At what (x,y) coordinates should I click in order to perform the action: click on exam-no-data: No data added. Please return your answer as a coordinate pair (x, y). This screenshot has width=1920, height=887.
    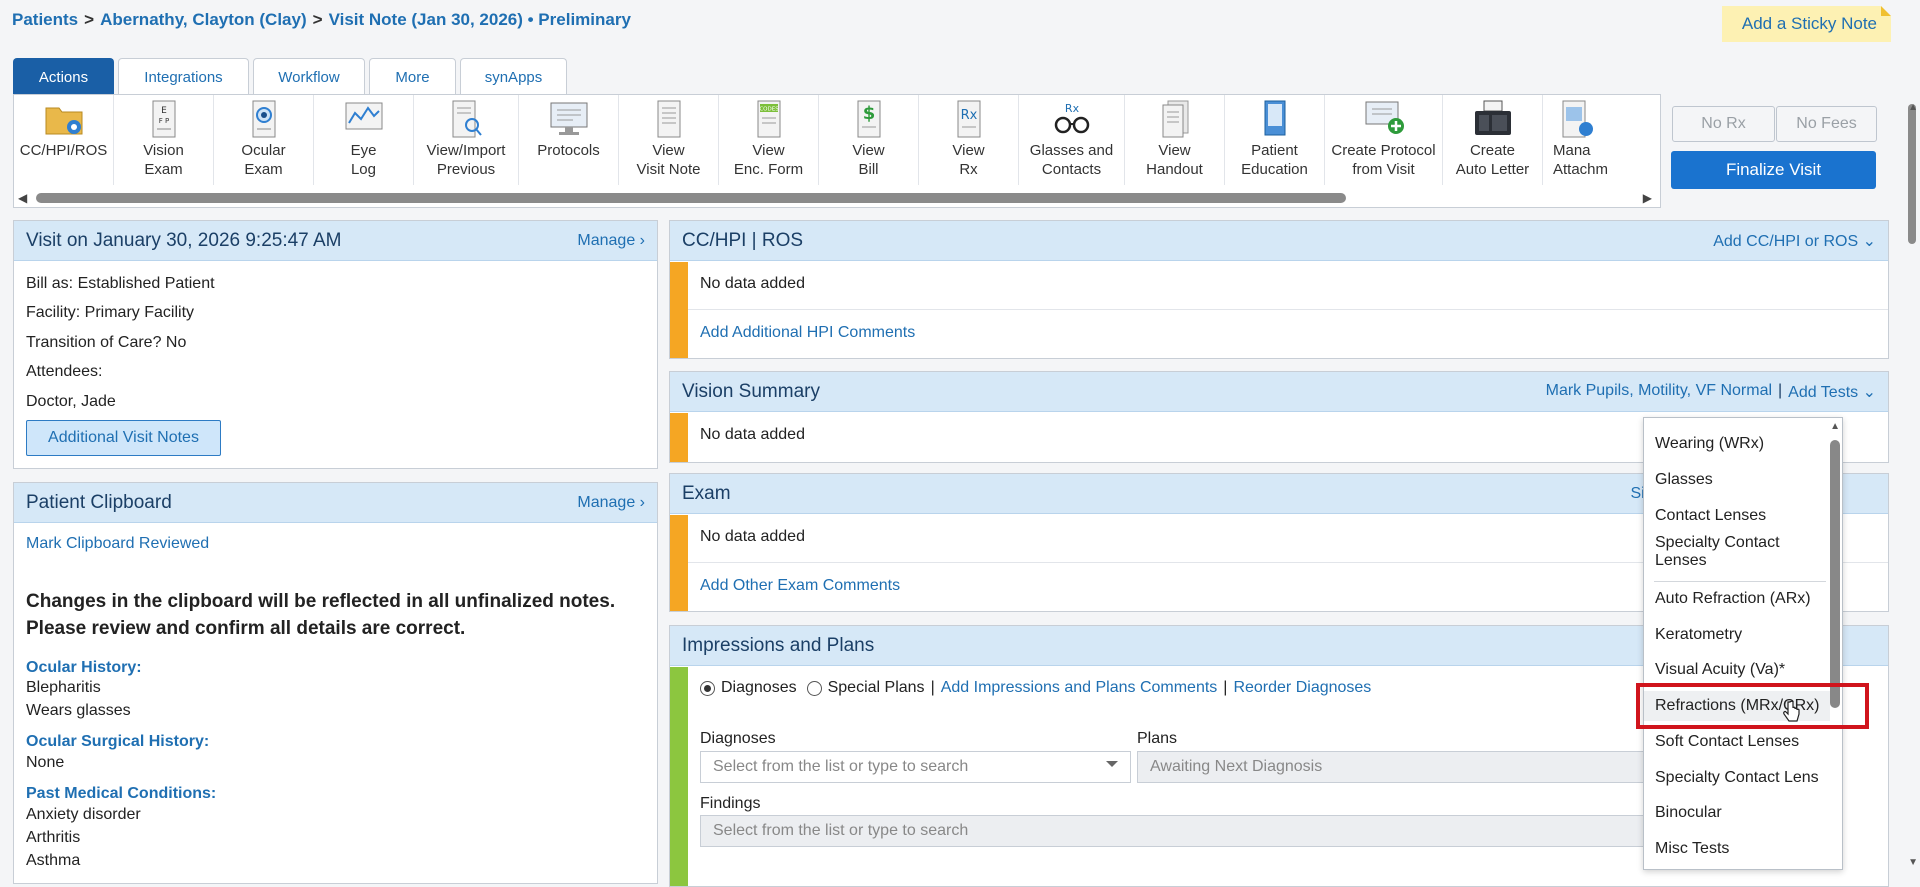
    Looking at the image, I should click on (752, 536).